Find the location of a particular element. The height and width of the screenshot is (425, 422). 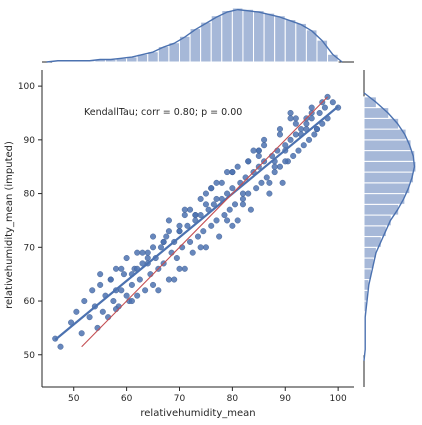

top-marginal-histogram is located at coordinates (198, 35).